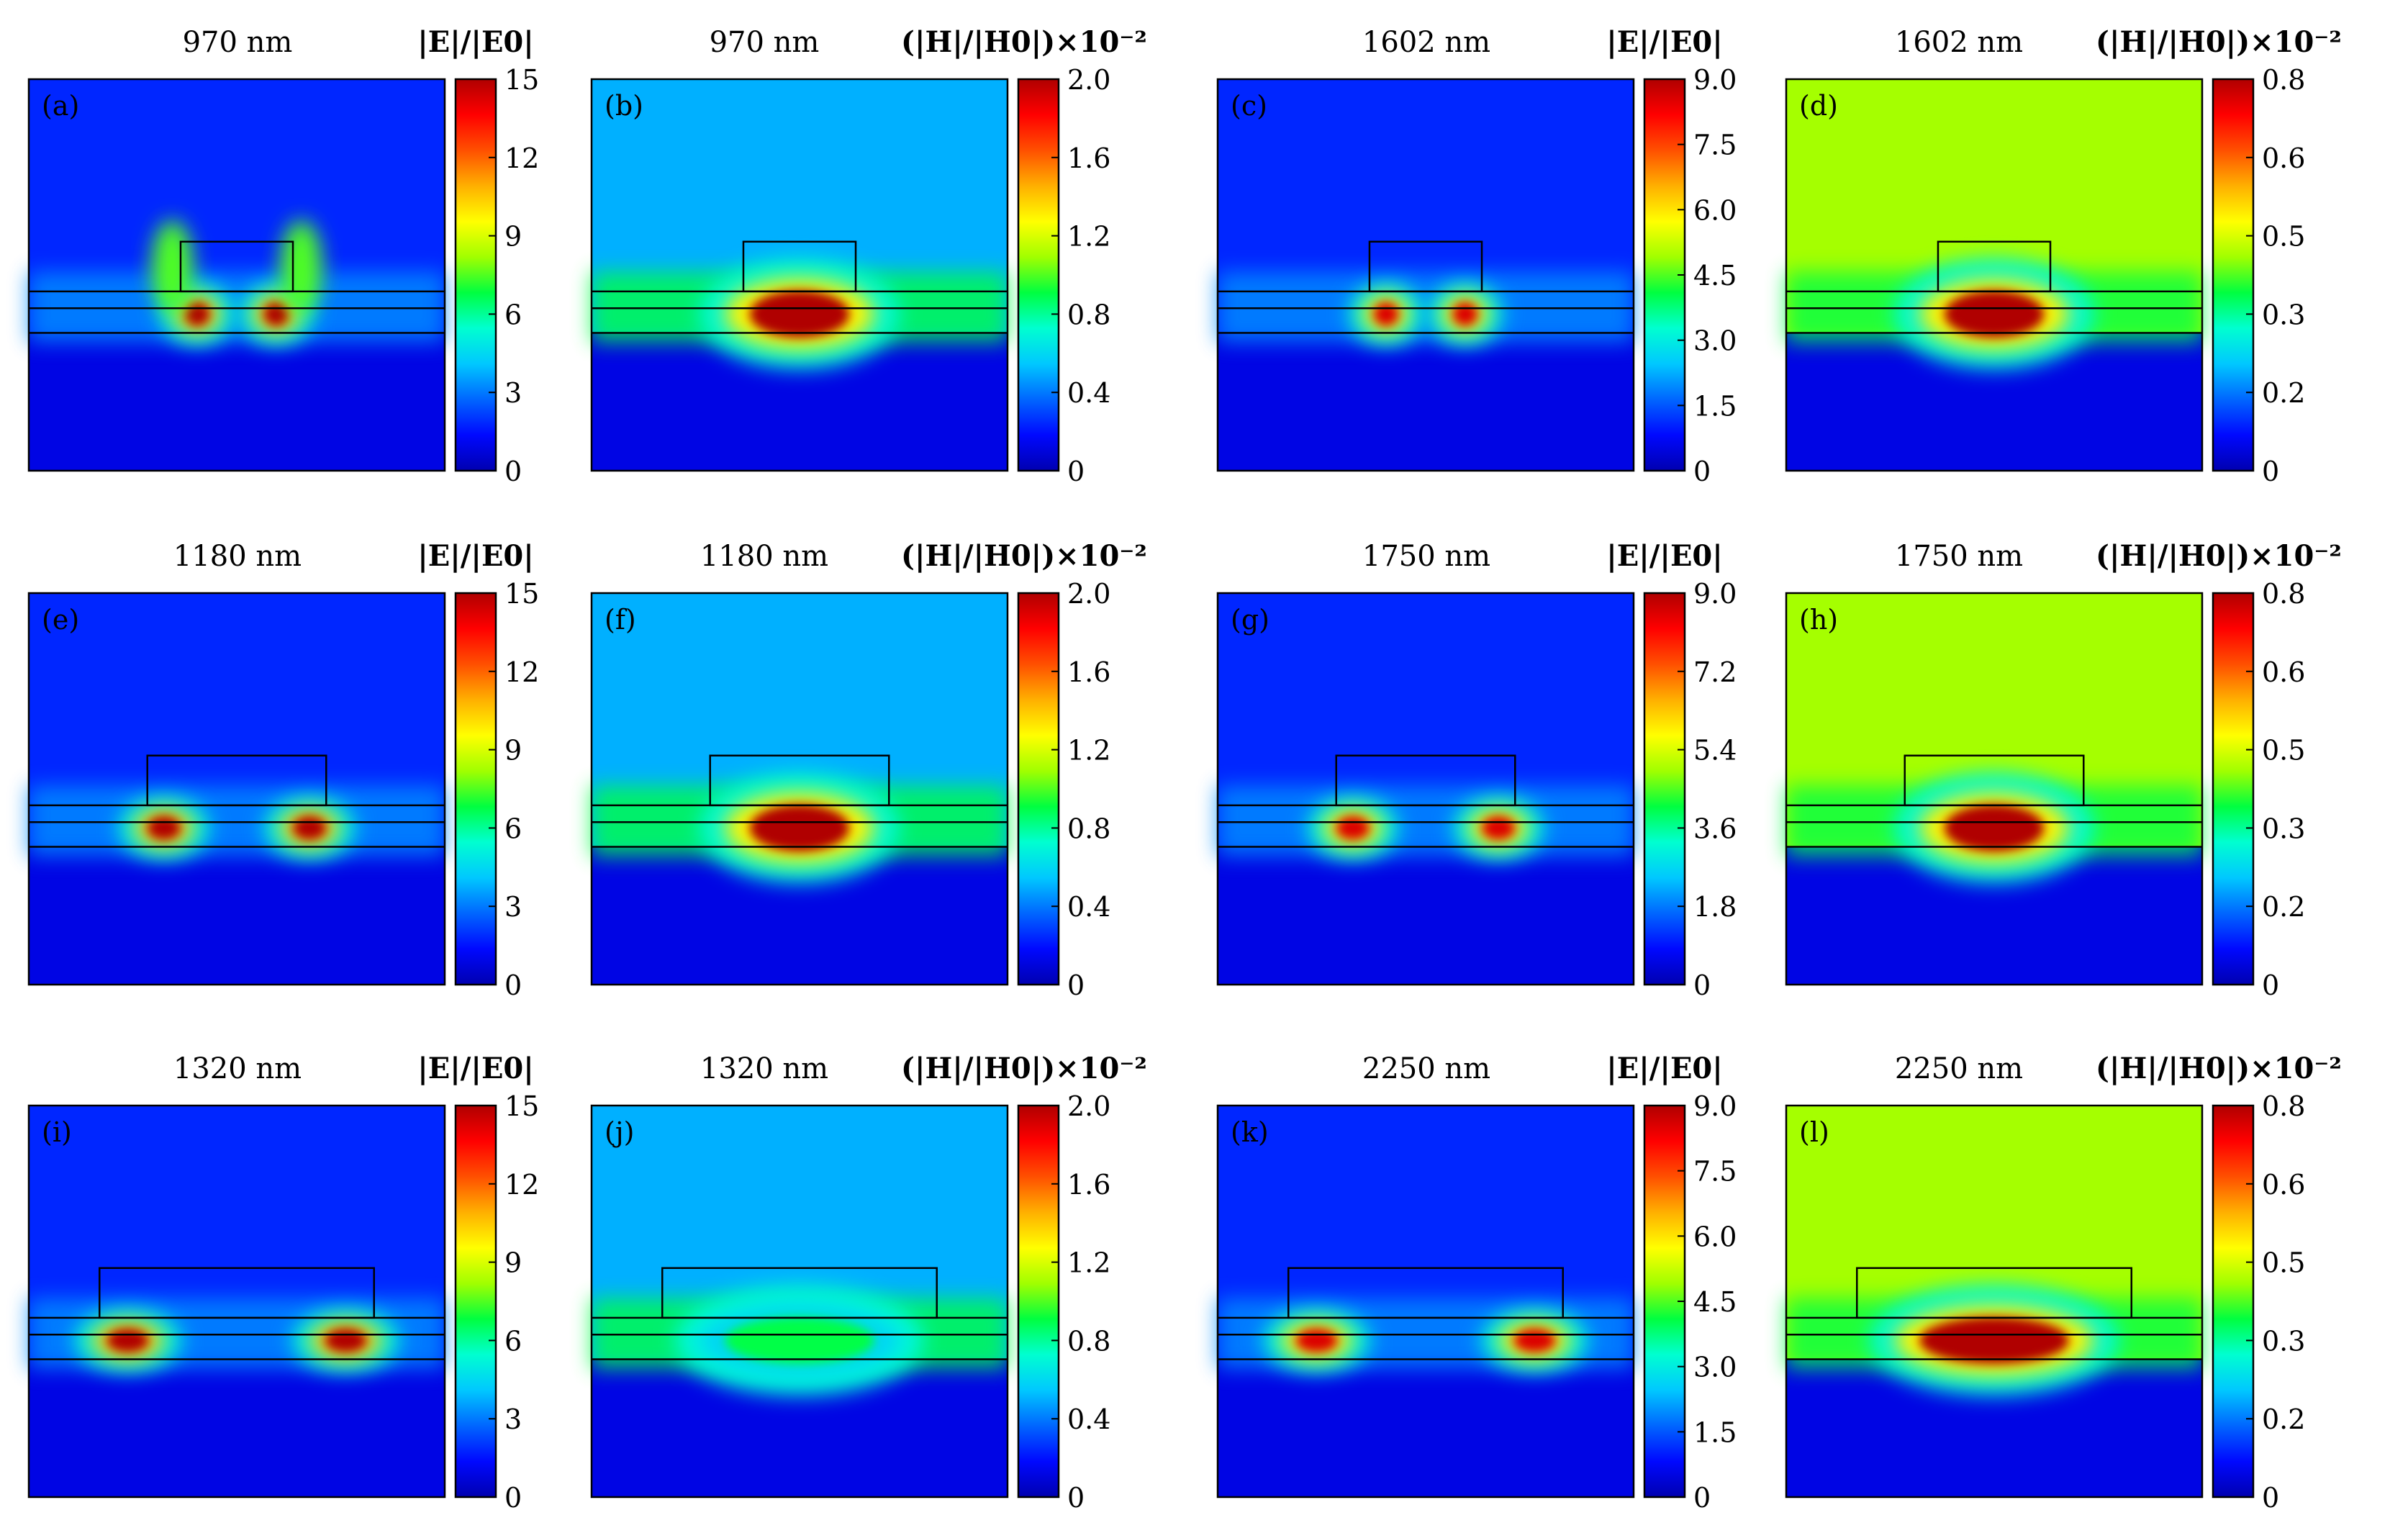  What do you see at coordinates (1250, 1132) in the screenshot?
I see `panel-label: (k)` at bounding box center [1250, 1132].